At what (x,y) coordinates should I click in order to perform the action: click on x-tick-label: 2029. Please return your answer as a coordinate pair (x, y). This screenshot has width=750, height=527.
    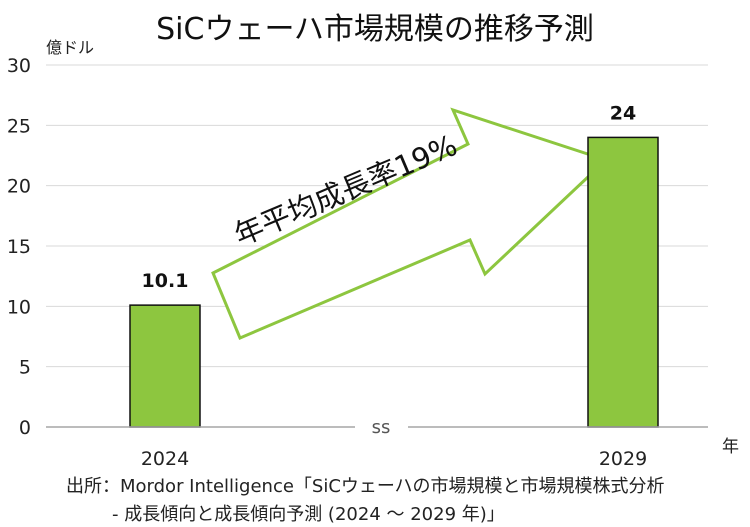
    Looking at the image, I should click on (623, 459).